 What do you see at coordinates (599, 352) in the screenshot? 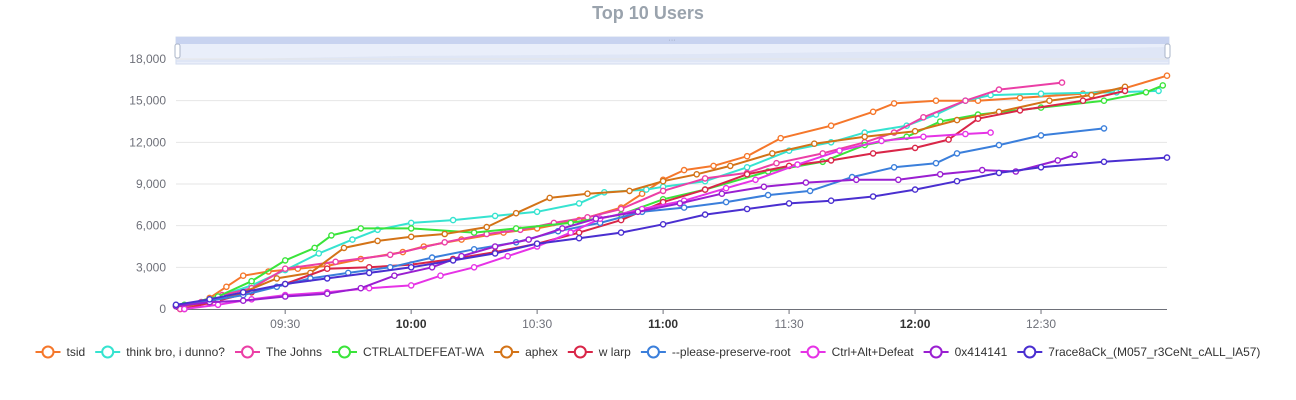
I see `legend-item: w larp` at bounding box center [599, 352].